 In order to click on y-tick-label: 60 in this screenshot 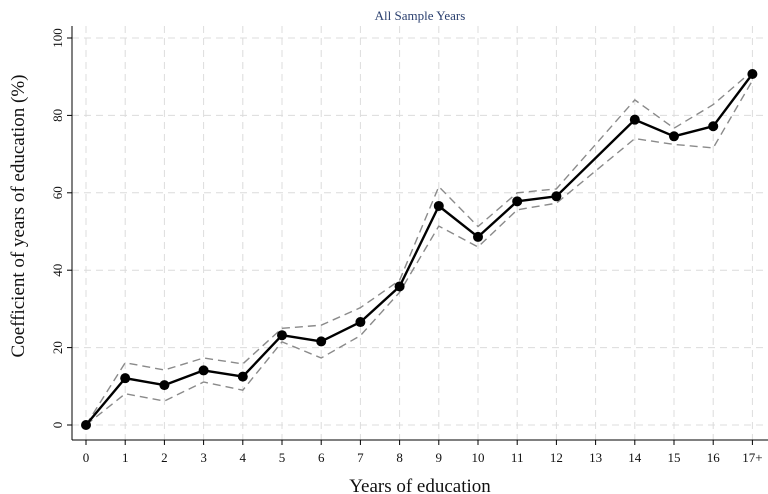, I will do `click(57, 192)`.